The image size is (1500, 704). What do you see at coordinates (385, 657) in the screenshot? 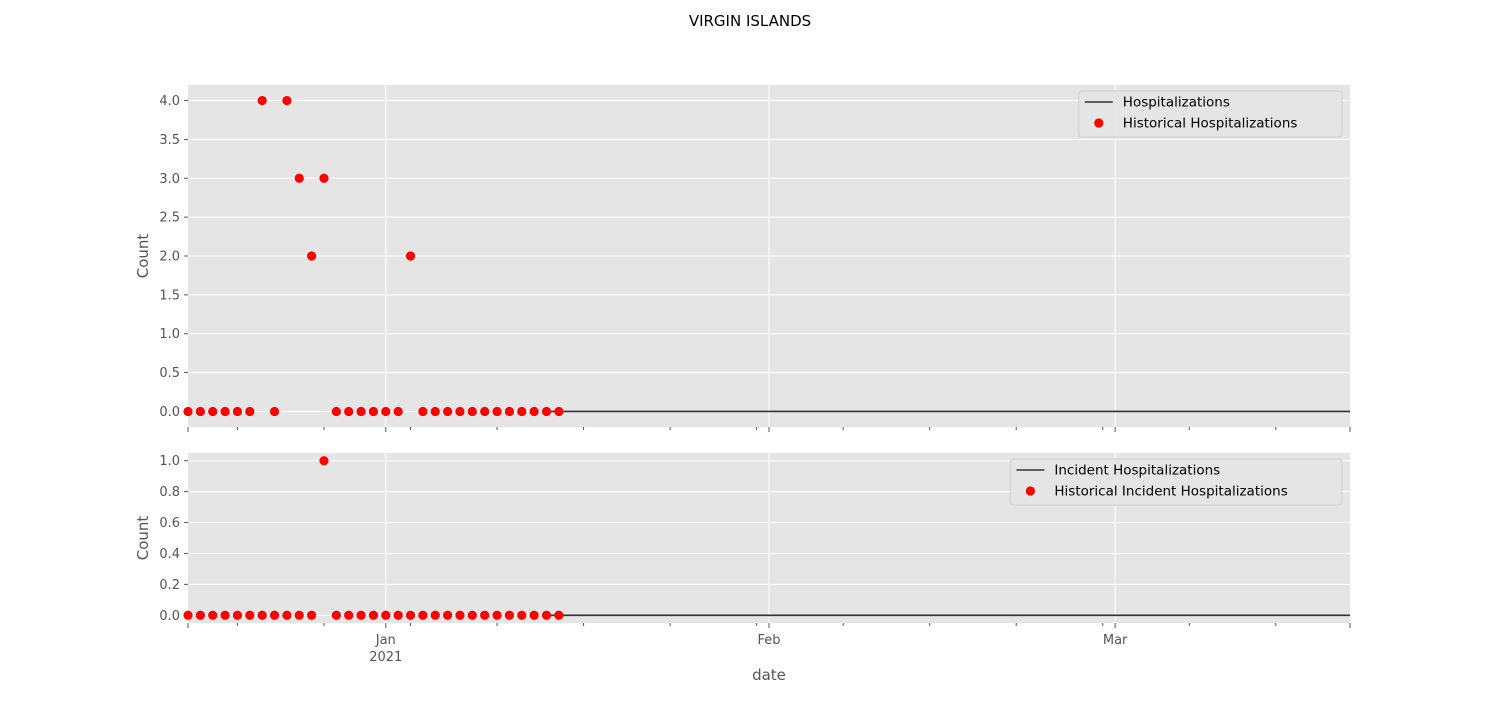
I see `x-tick-sublabel: 2021` at bounding box center [385, 657].